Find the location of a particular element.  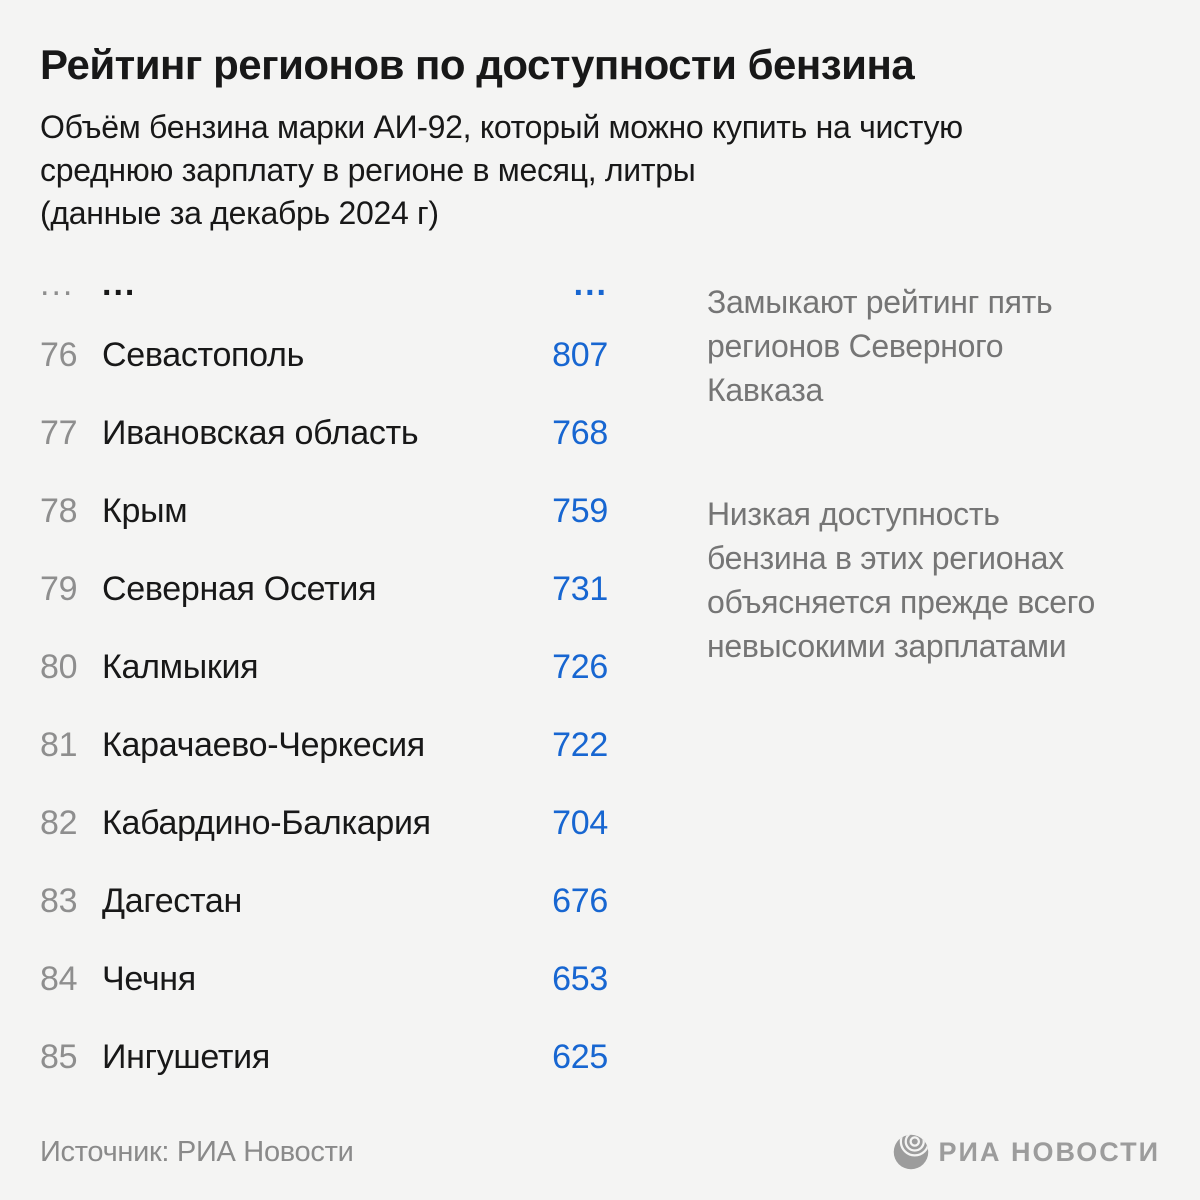

source-label: Источник: РИА Новости is located at coordinates (197, 1151).